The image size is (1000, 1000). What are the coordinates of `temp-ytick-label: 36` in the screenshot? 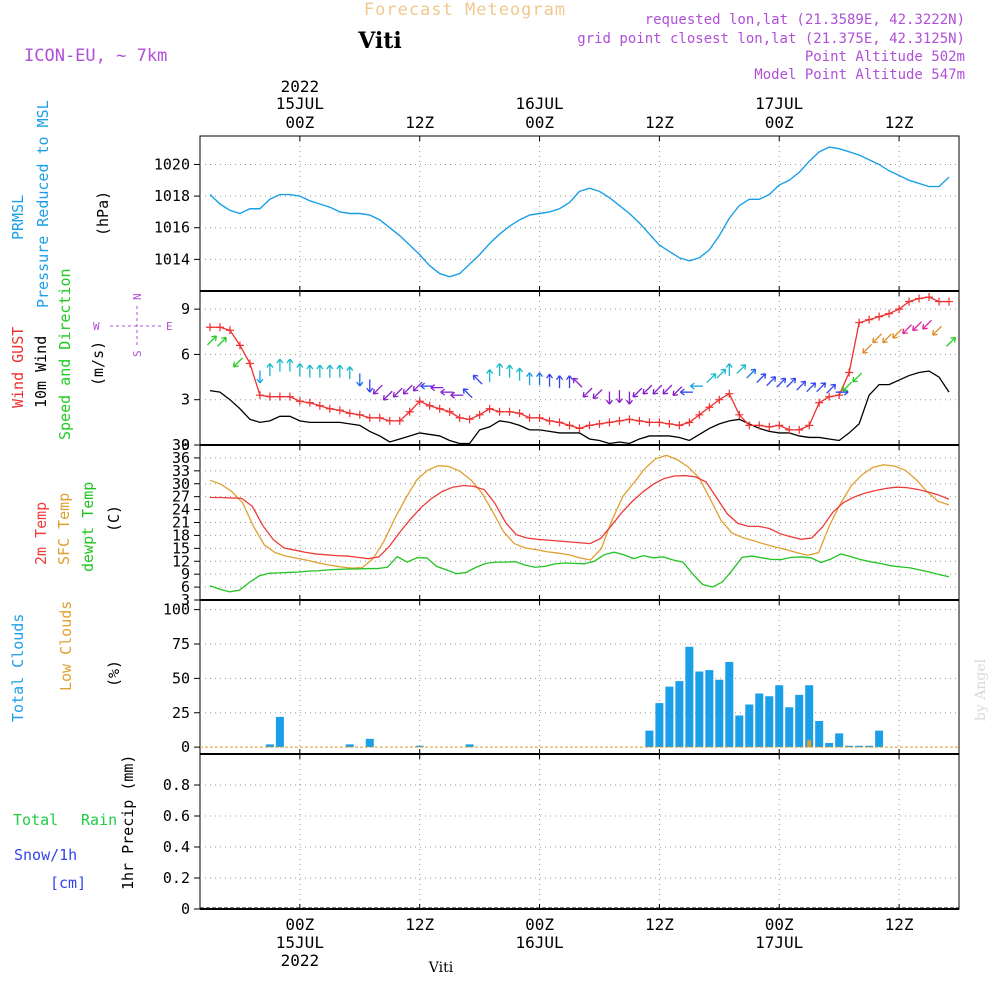 It's located at (181, 458).